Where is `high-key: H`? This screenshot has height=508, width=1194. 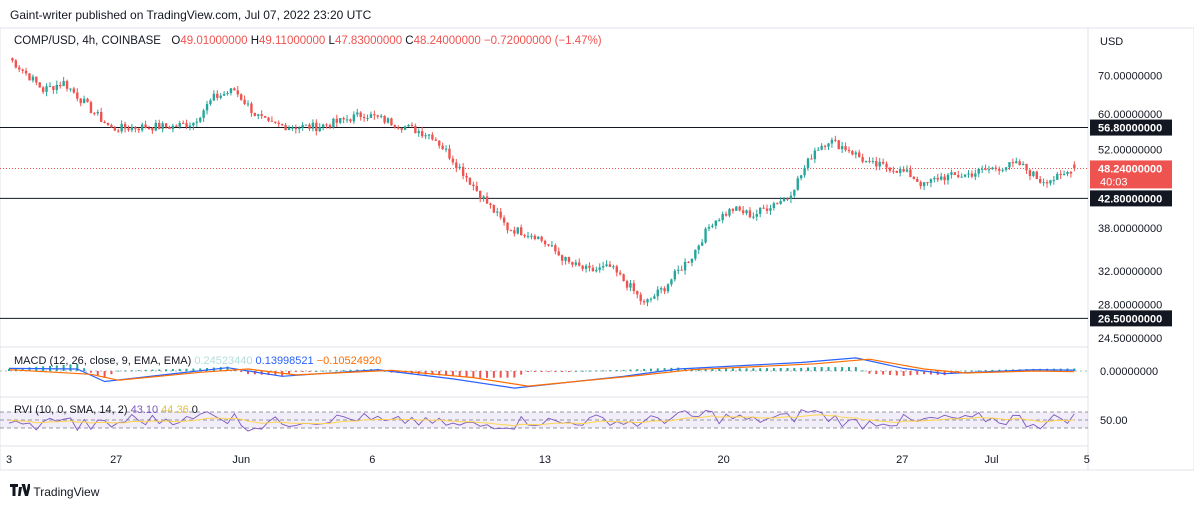
high-key: H is located at coordinates (255, 41).